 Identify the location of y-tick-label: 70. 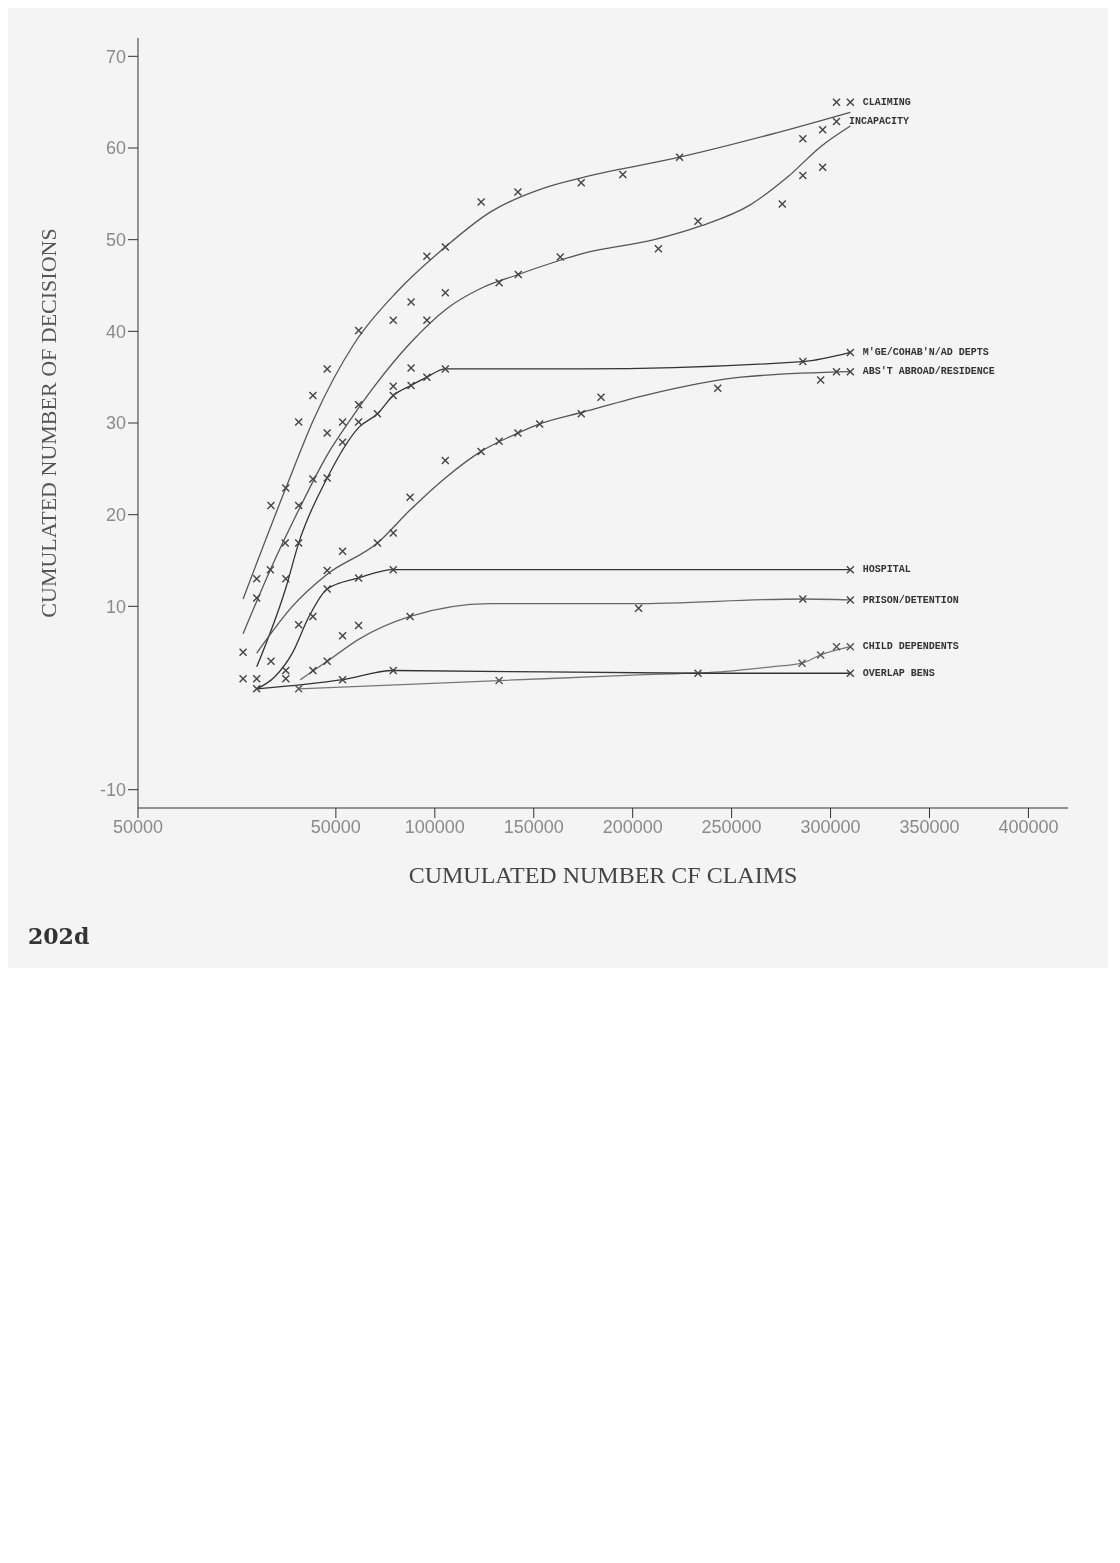
(115, 56).